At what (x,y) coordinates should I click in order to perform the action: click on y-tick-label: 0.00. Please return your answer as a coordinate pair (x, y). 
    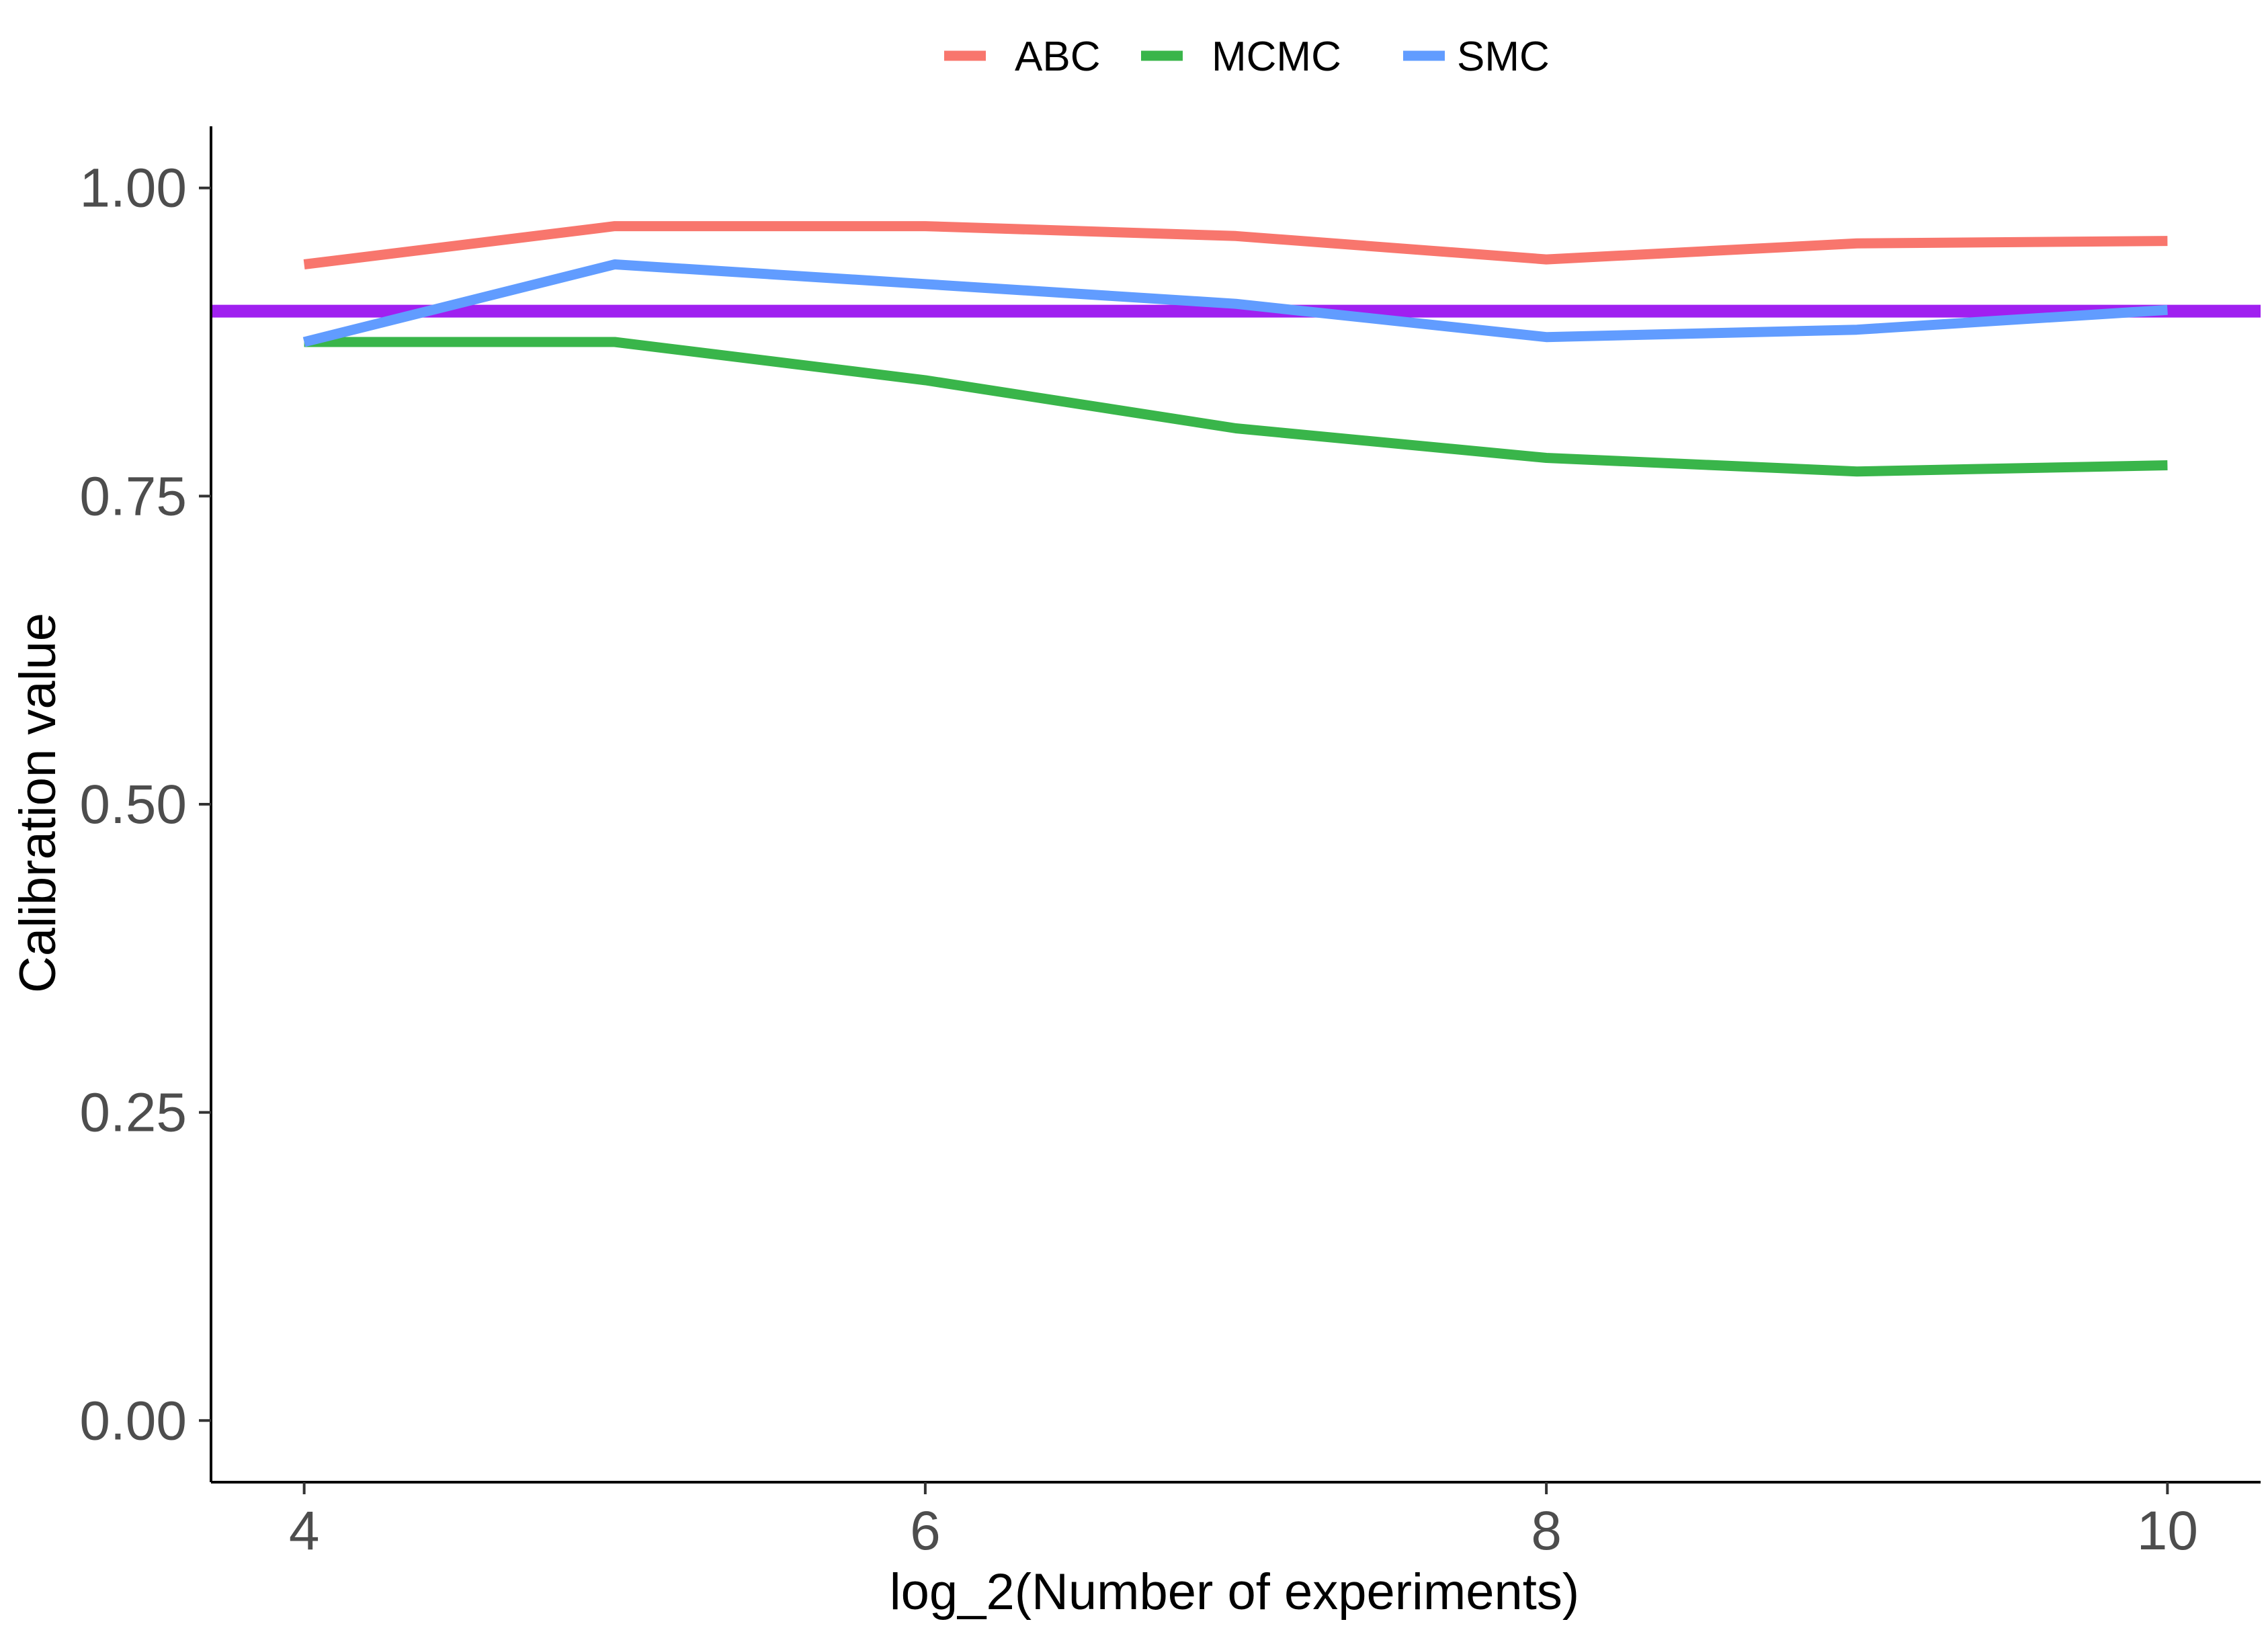
    Looking at the image, I should click on (133, 1420).